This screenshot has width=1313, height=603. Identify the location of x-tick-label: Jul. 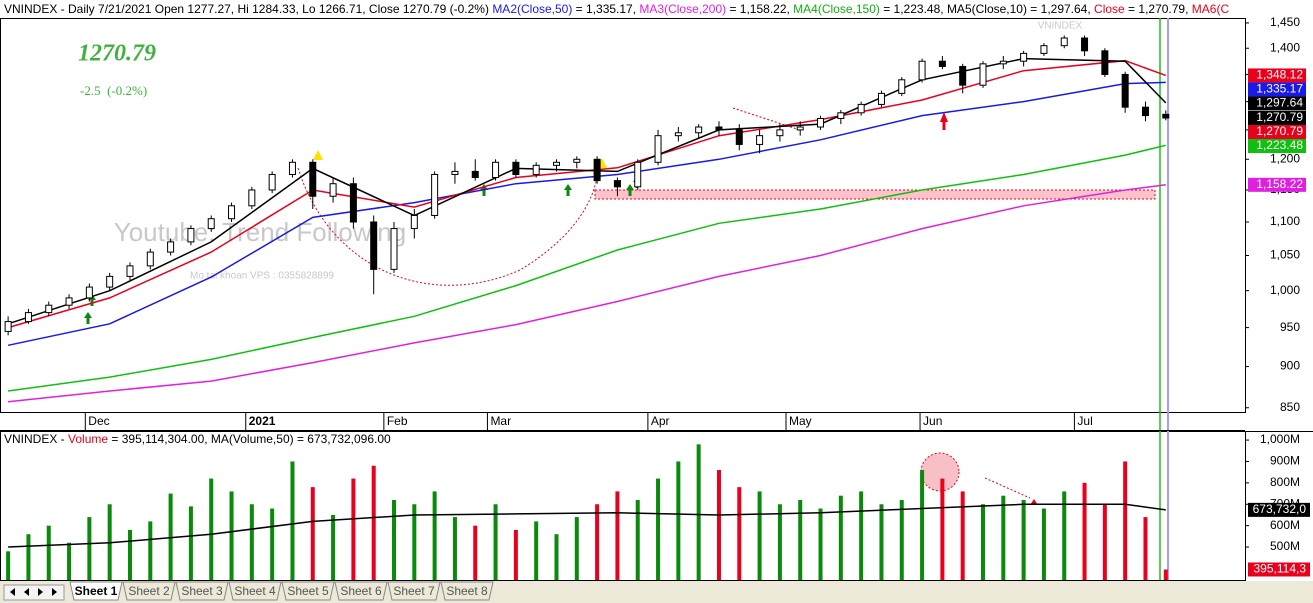
(1084, 421).